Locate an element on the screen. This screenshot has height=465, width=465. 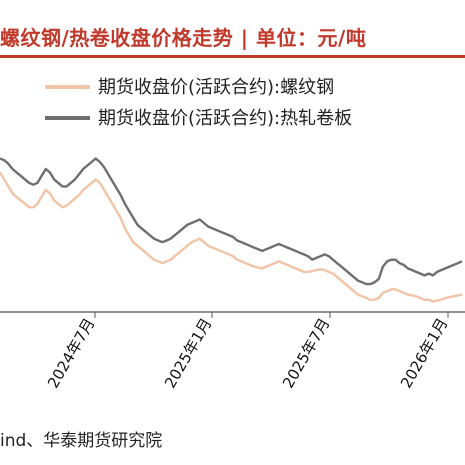
title-underline is located at coordinates (232, 56).